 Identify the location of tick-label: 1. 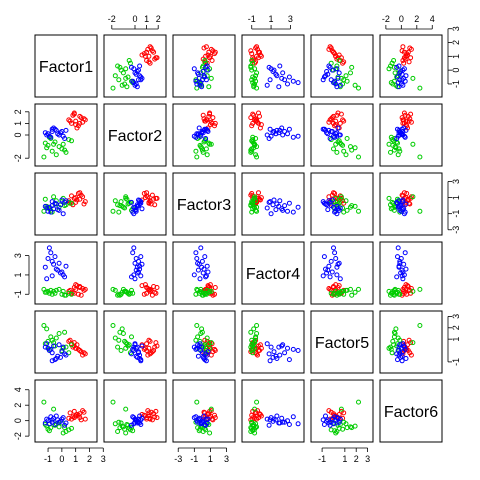
(18, 123).